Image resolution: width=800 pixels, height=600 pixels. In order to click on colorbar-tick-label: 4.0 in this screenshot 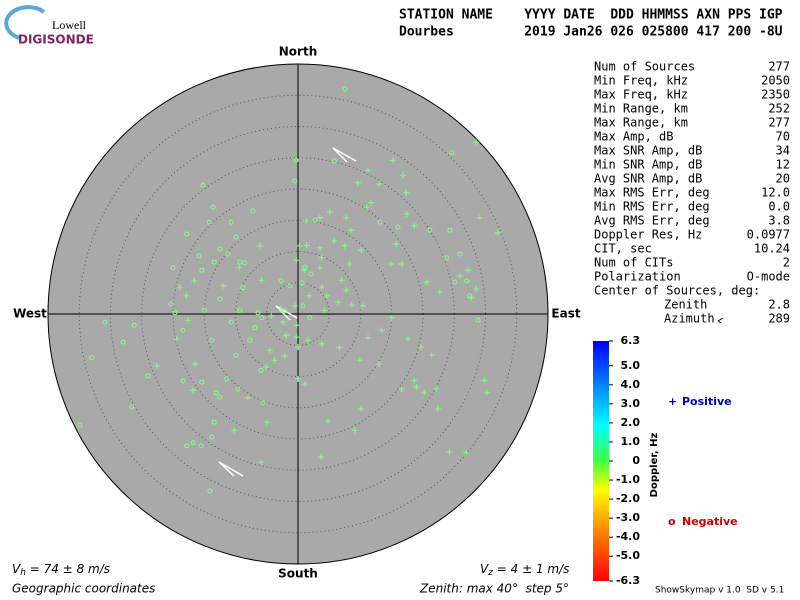, I will do `click(631, 384)`.